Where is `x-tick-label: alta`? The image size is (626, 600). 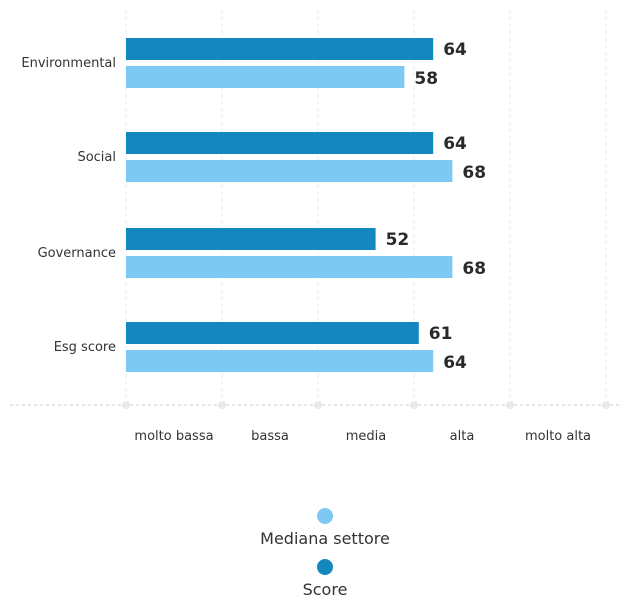
x-tick-label: alta is located at coordinates (462, 436).